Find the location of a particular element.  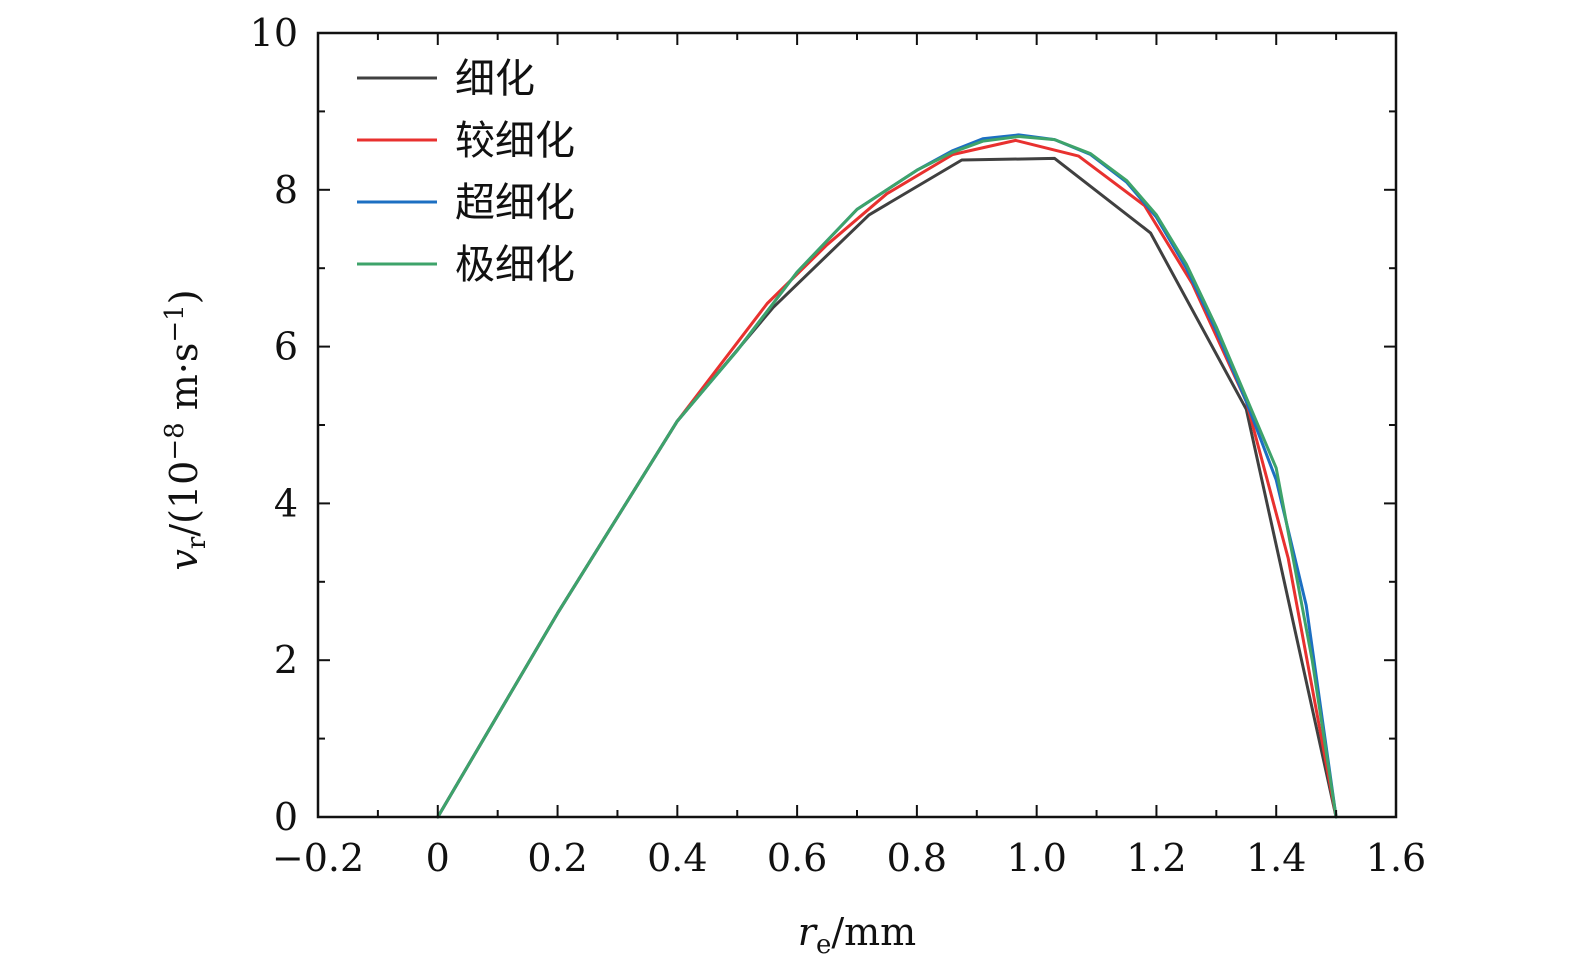

y-tick-label: 6 is located at coordinates (286, 347).